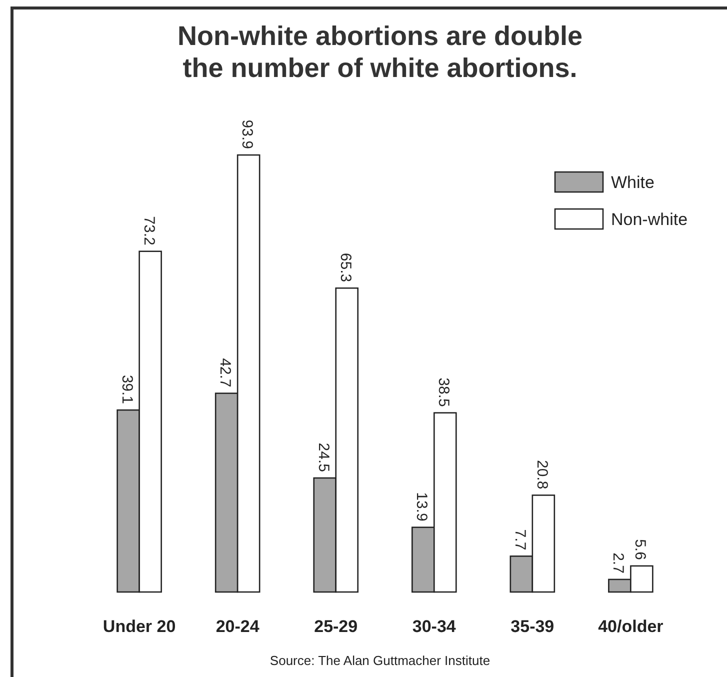 Image resolution: width=727 pixels, height=677 pixels. What do you see at coordinates (618, 563) in the screenshot?
I see `data-label: 2.7` at bounding box center [618, 563].